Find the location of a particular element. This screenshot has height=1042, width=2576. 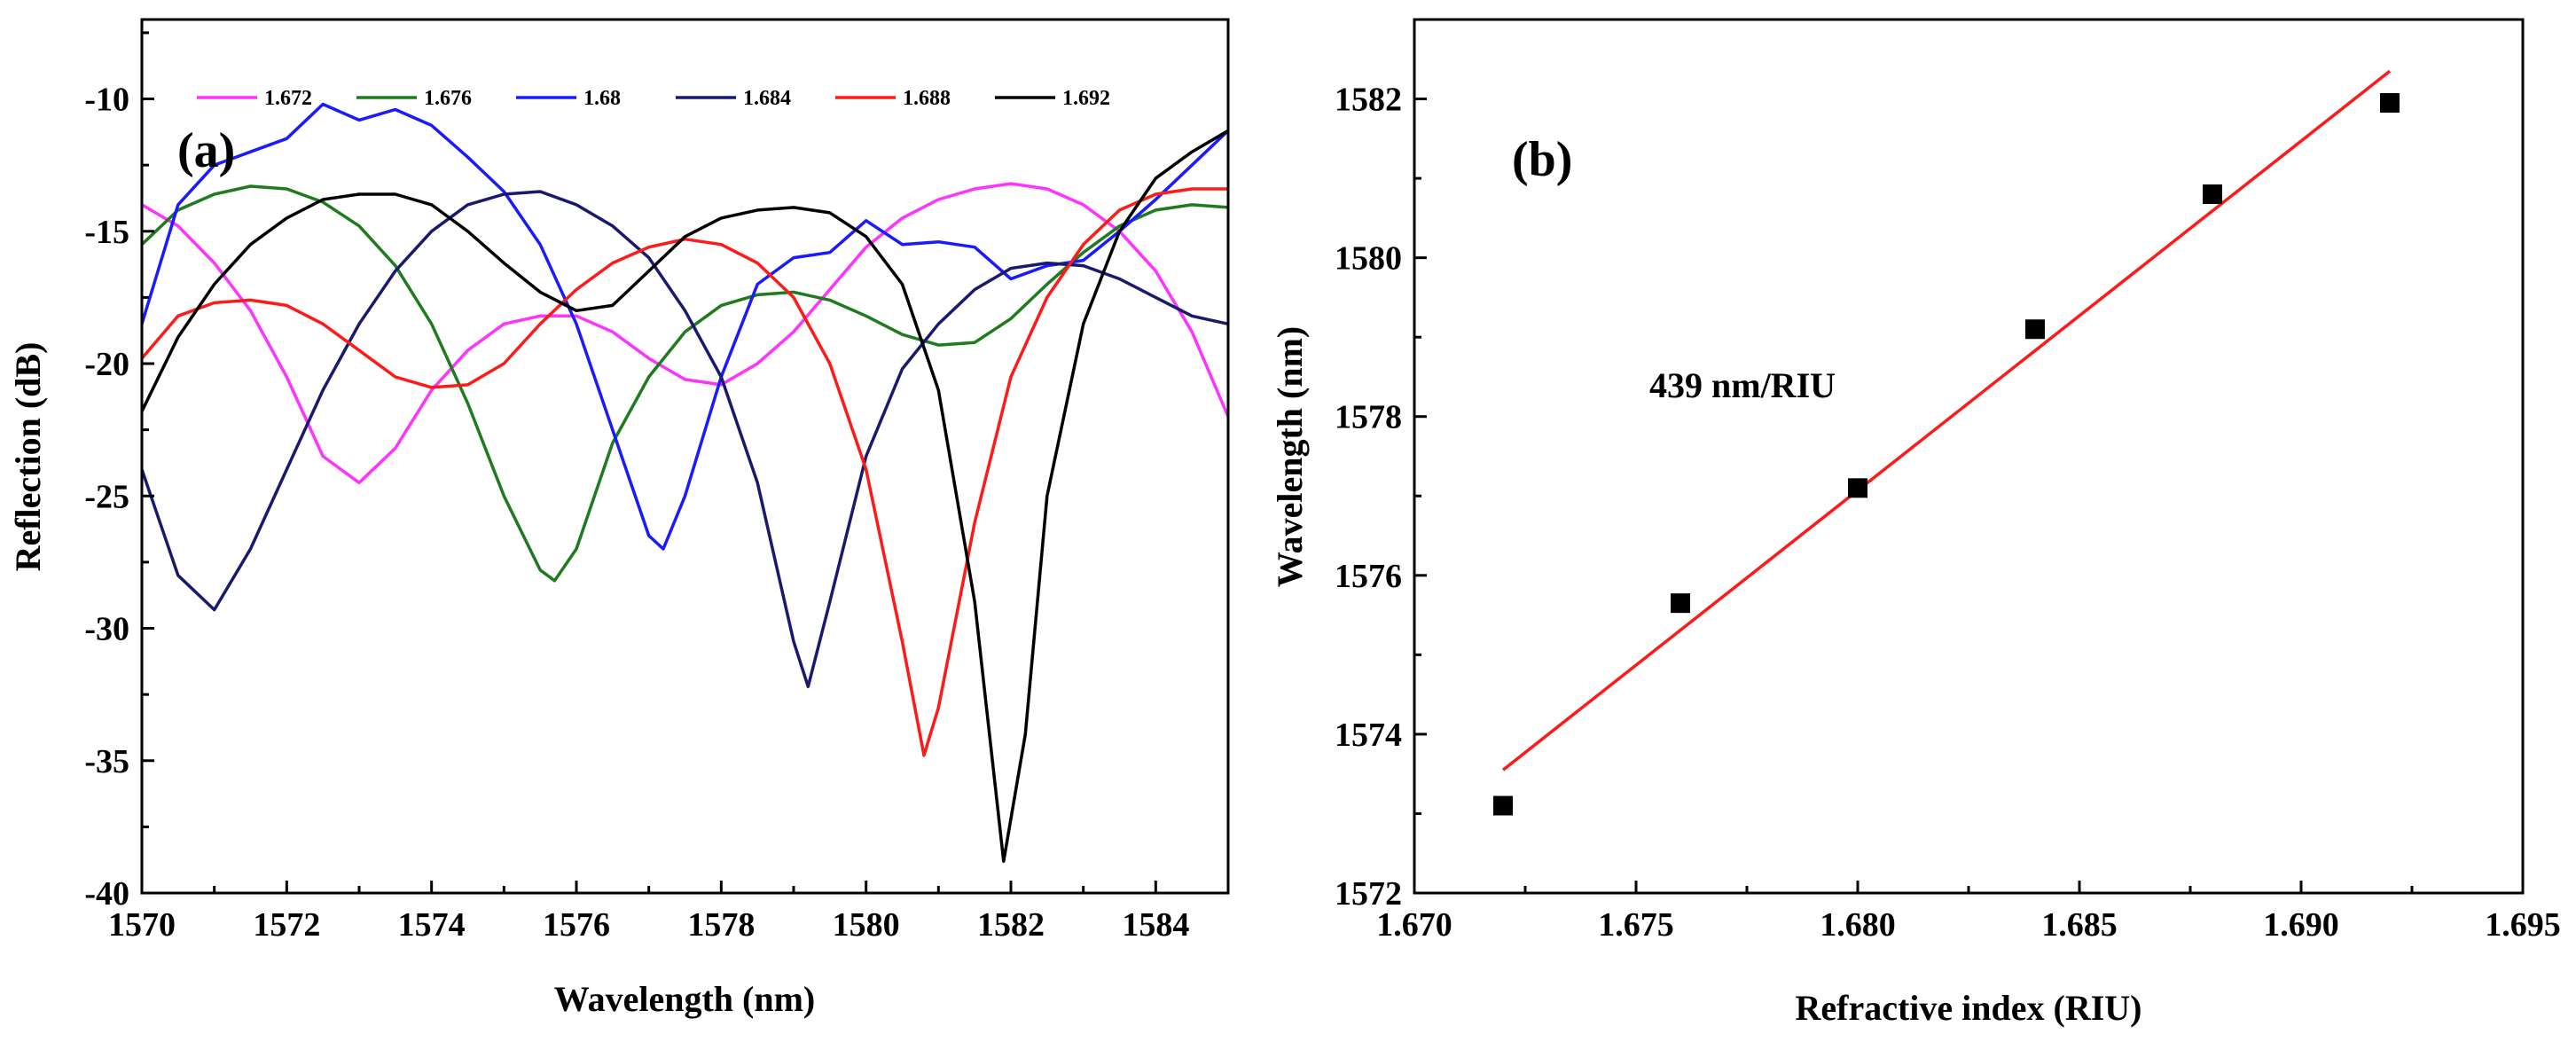

y-tick-label-b: 1580 is located at coordinates (1368, 259).